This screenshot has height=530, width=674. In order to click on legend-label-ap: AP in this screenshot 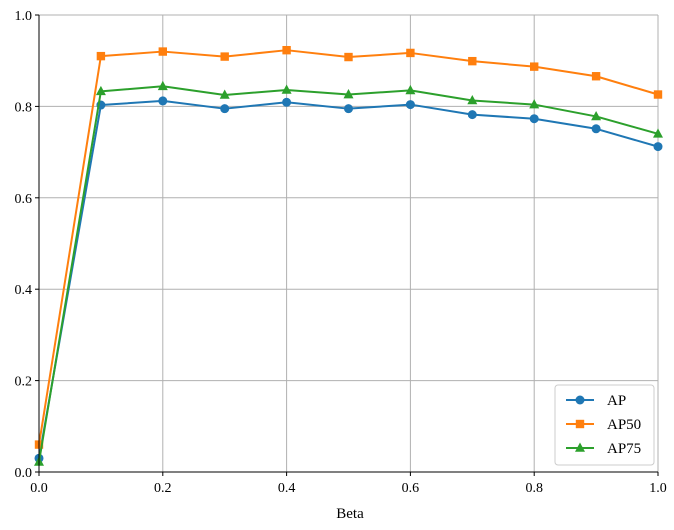, I will do `click(616, 401)`.